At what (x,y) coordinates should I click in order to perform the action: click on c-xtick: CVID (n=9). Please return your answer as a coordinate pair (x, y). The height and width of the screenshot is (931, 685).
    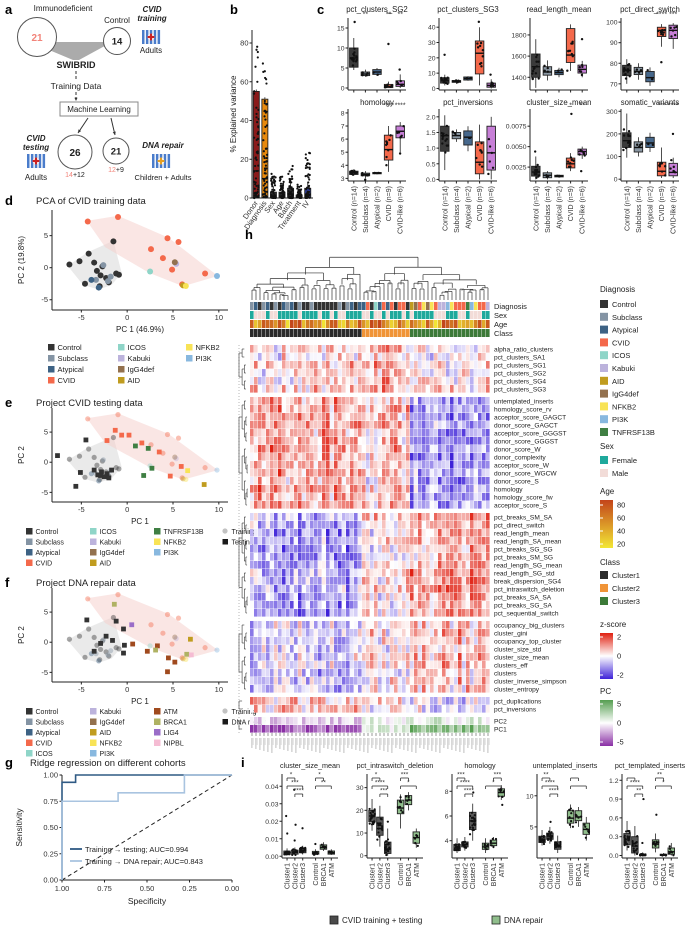
    Looking at the image, I should click on (571, 203).